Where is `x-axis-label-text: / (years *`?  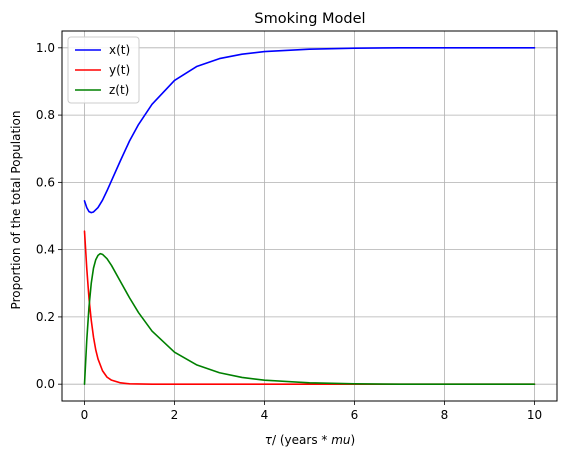
x-axis-label-text: / (years * is located at coordinates (301, 440).